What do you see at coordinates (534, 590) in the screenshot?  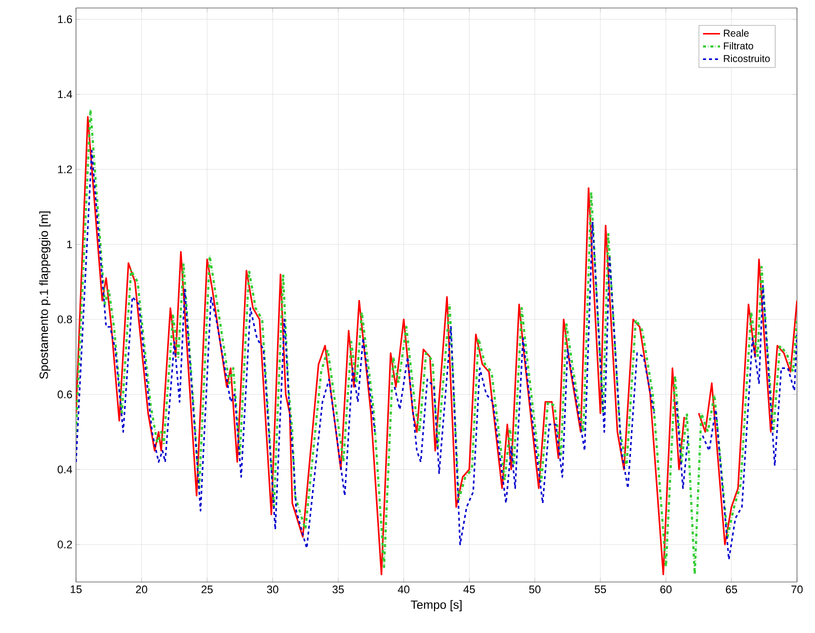 I see `x-tick-label: 50` at bounding box center [534, 590].